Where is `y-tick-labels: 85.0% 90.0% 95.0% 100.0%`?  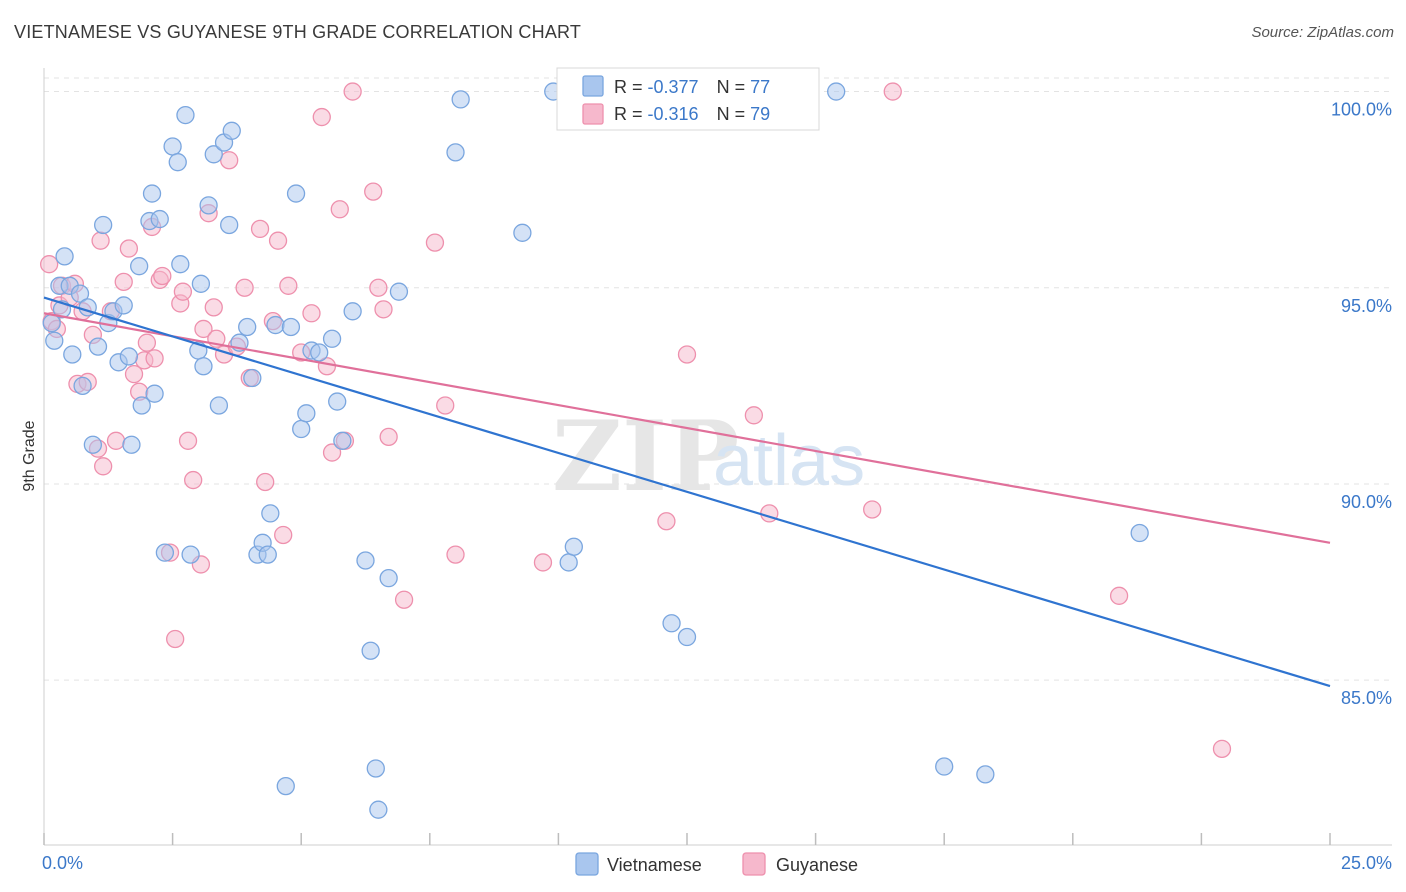
y-tick-labels: 85.0% 90.0% 95.0% 100.0% is located at coordinates (1361, 404).